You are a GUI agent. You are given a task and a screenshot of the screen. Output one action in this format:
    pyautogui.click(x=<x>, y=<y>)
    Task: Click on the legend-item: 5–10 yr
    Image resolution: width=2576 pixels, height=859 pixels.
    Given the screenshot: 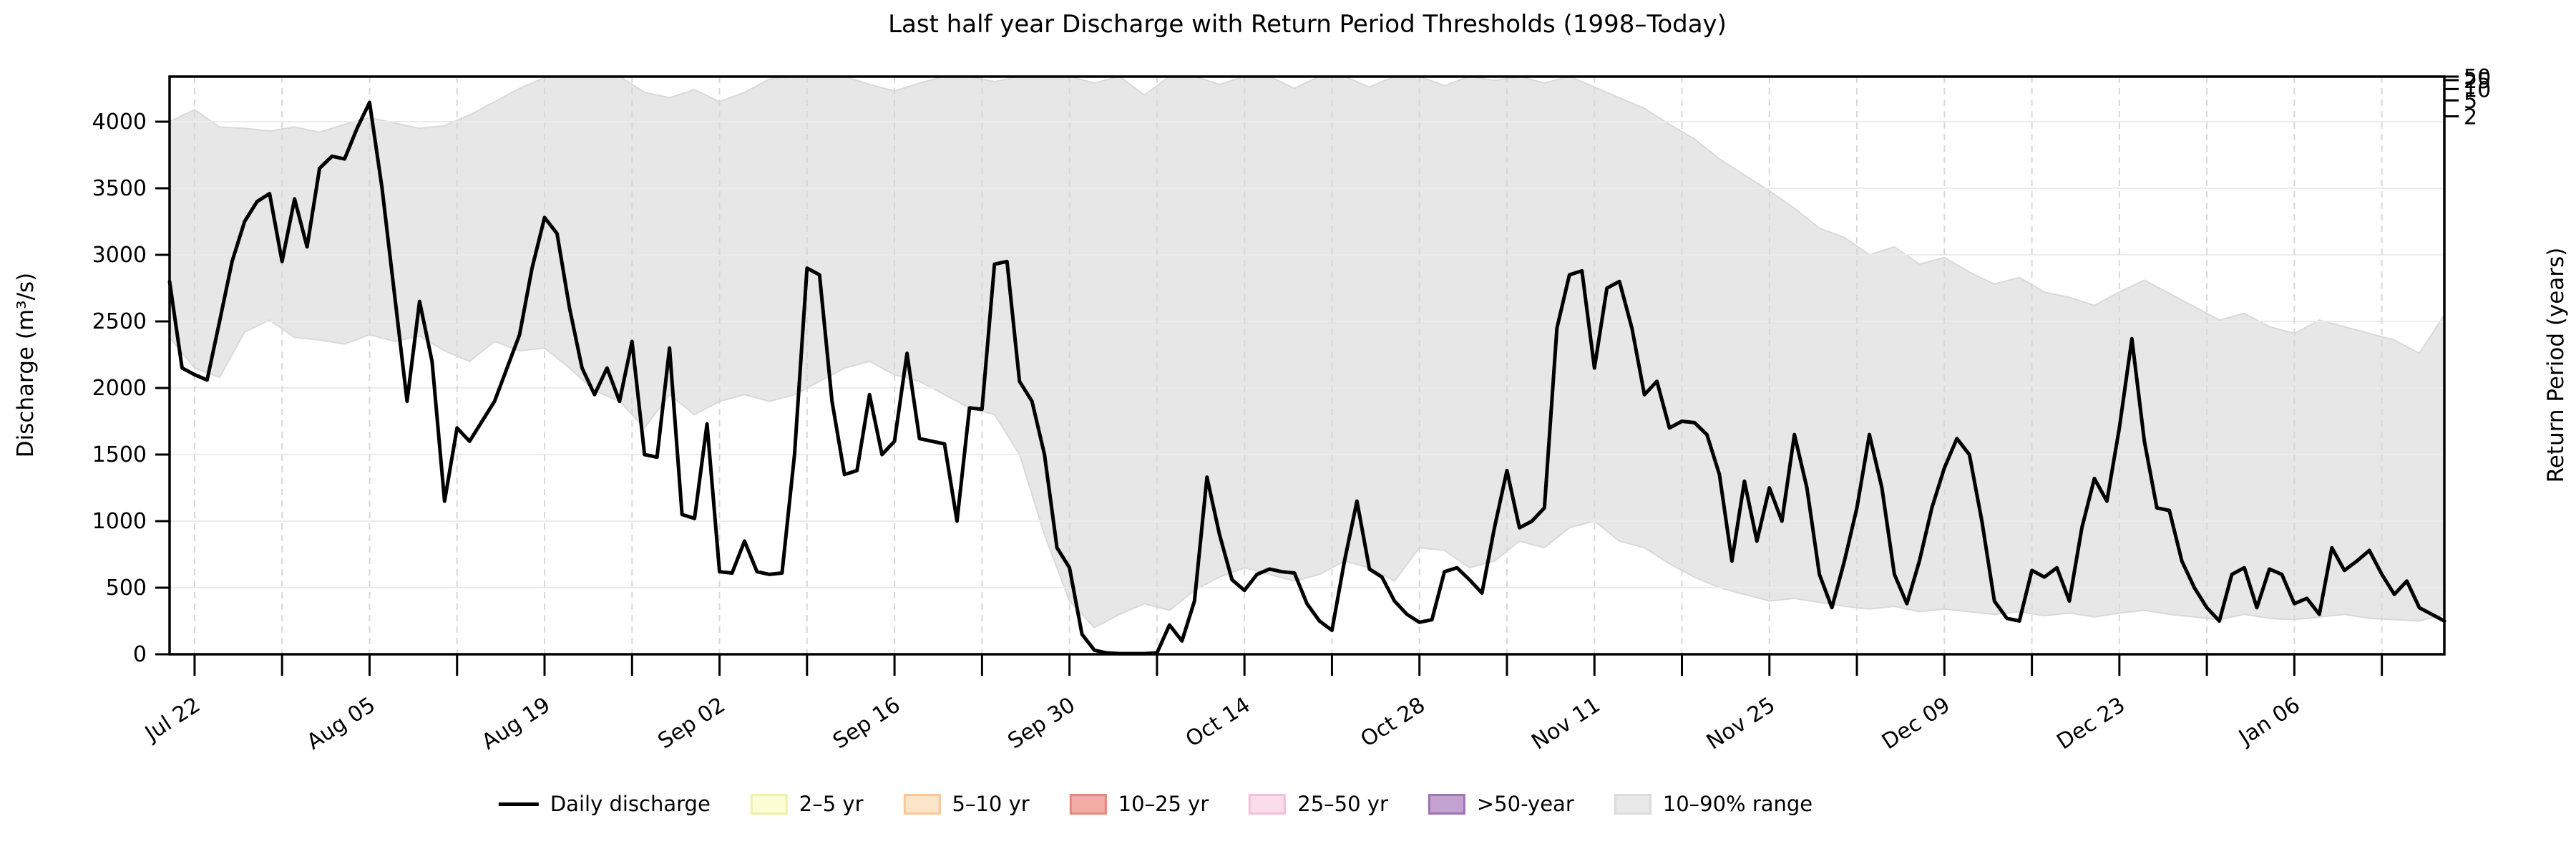 What is the action you would take?
    pyautogui.click(x=966, y=804)
    